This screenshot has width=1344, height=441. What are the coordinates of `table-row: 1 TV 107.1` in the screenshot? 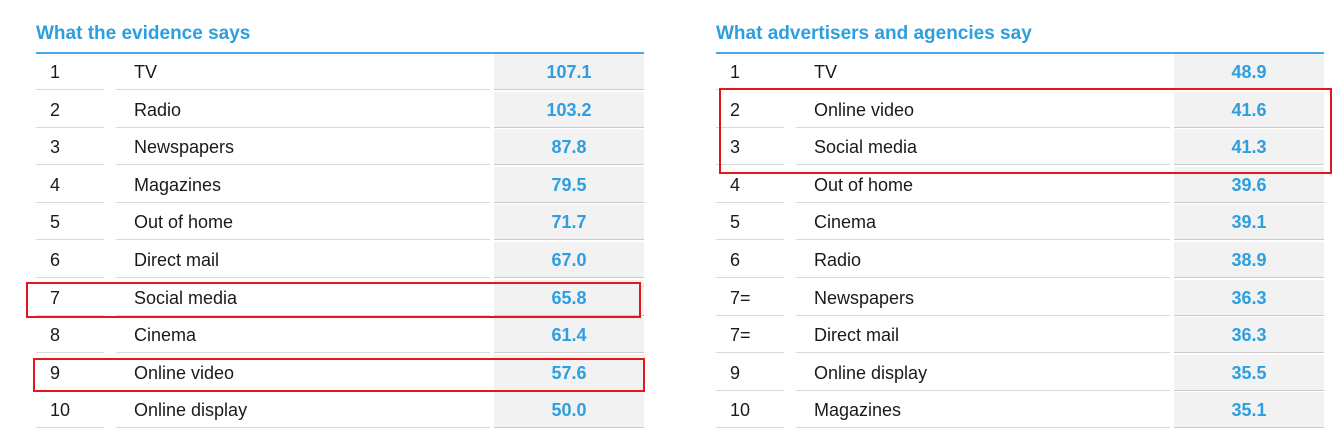 It's located at (340, 73).